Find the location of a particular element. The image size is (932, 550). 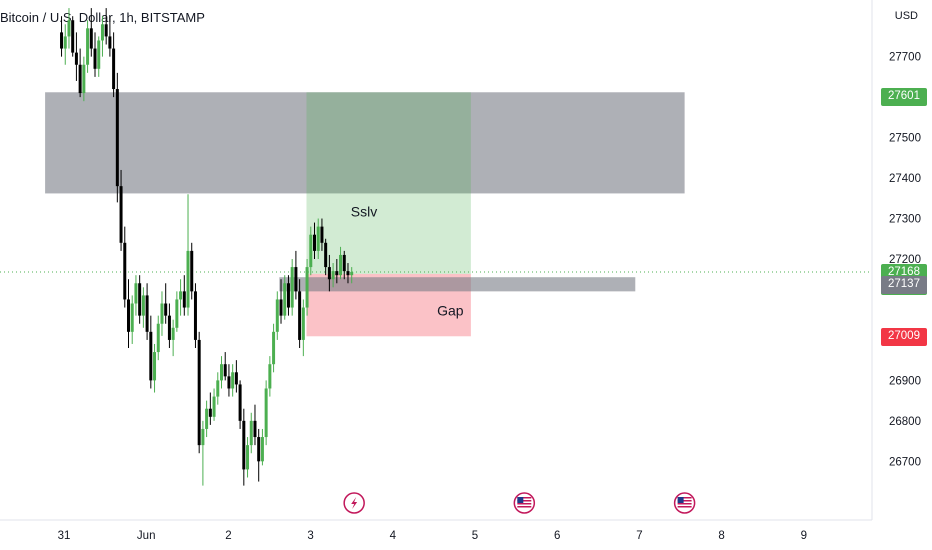

y-tick-label: 27200 is located at coordinates (905, 260).